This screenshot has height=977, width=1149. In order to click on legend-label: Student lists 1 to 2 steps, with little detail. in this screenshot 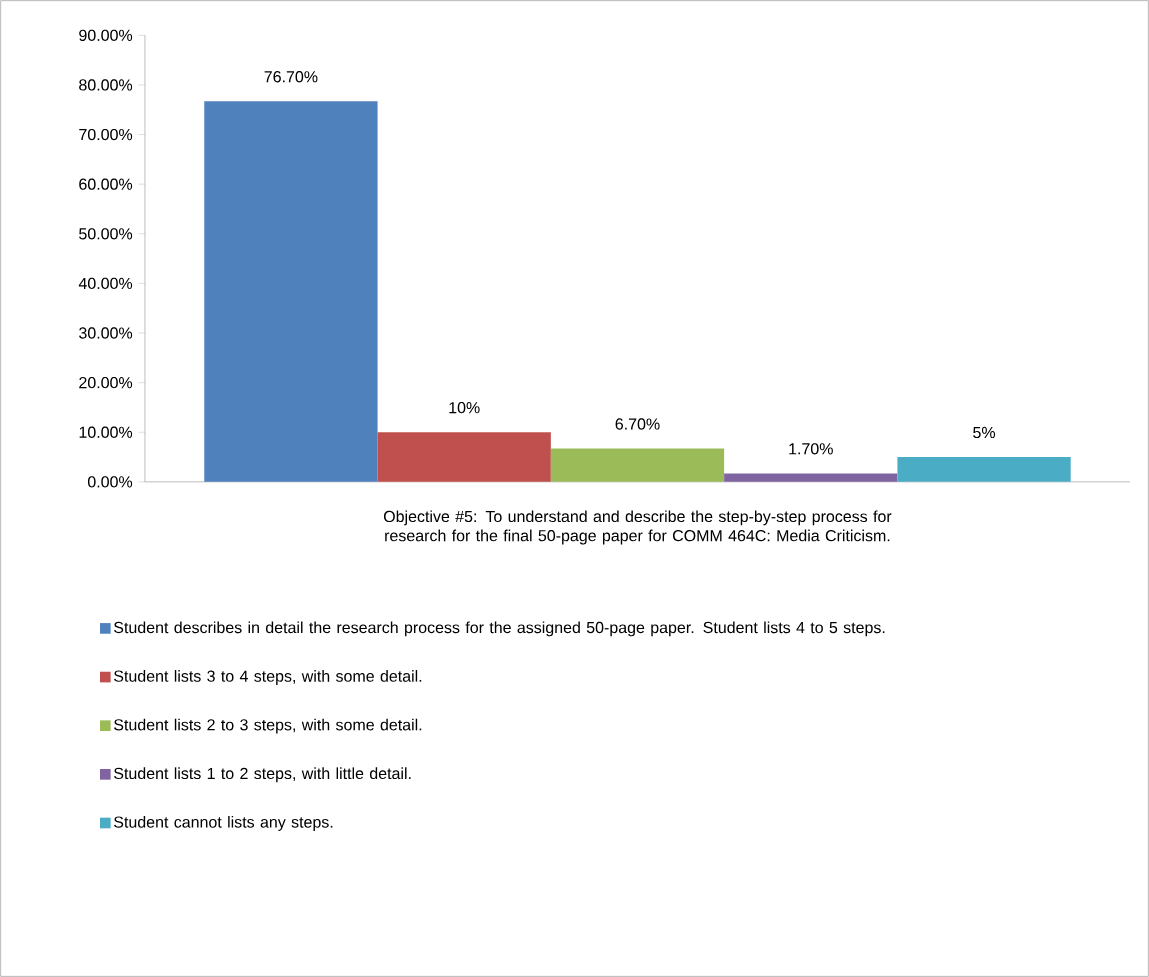, I will do `click(262, 775)`.